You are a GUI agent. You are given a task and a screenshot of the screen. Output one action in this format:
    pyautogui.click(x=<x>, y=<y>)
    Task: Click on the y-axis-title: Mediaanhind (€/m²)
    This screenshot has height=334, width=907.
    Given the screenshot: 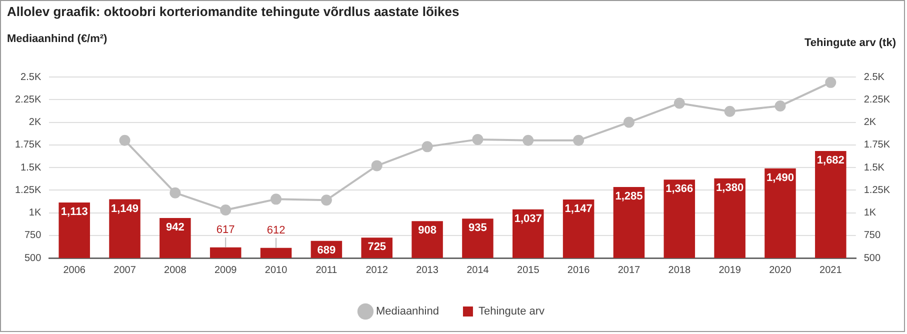 What is the action you would take?
    pyautogui.click(x=57, y=39)
    